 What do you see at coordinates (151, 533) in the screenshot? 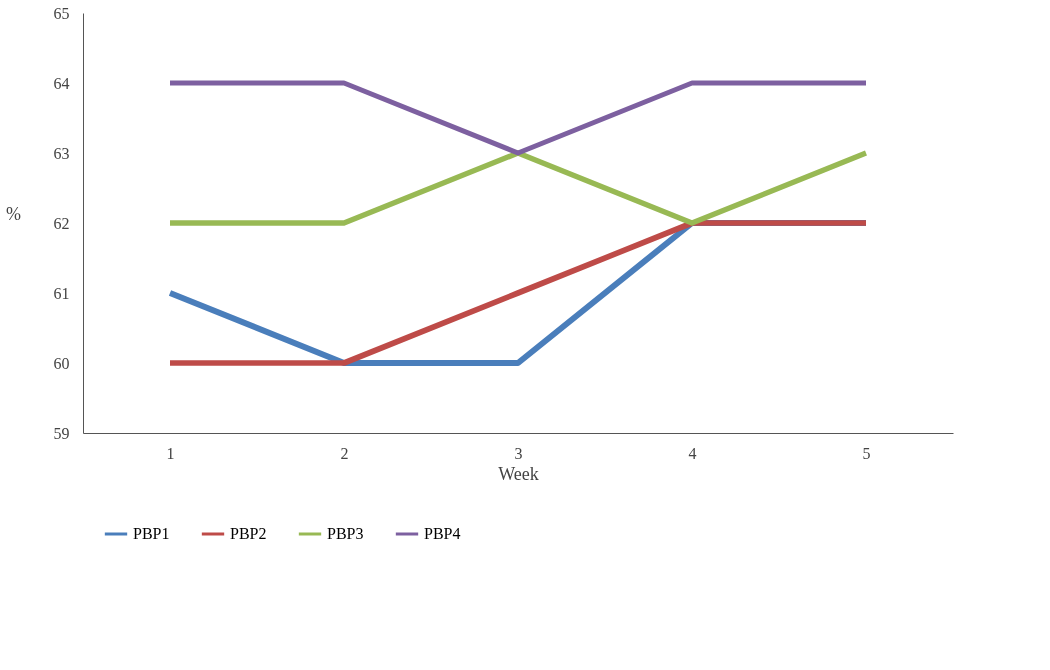
I see `legend-label: PBP1` at bounding box center [151, 533].